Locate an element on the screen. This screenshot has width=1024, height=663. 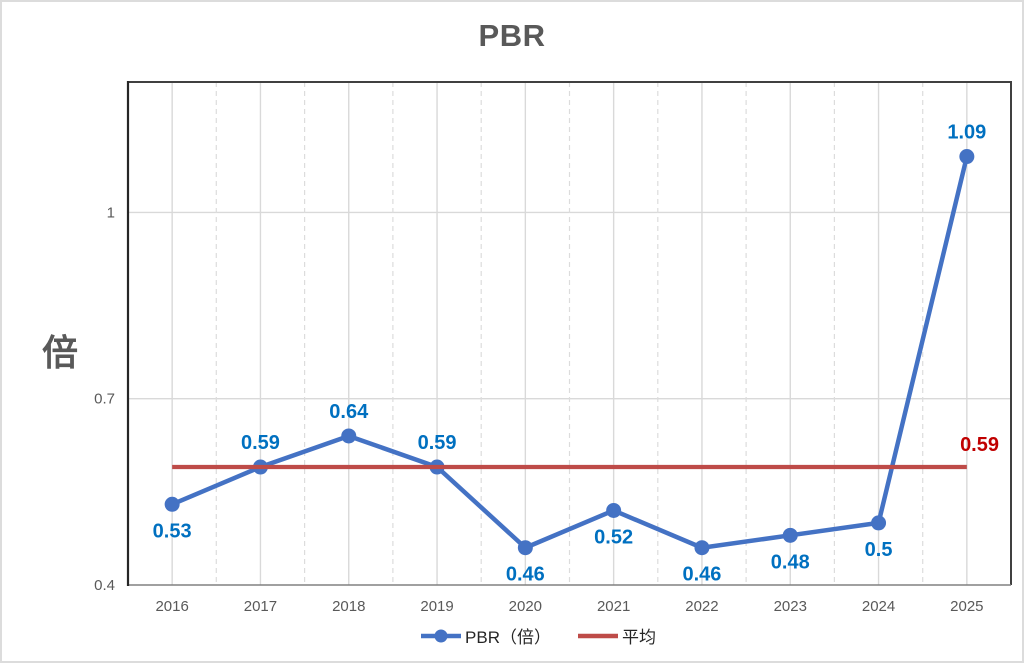
y-tick-label-0.7: 0.7 is located at coordinates (104, 399).